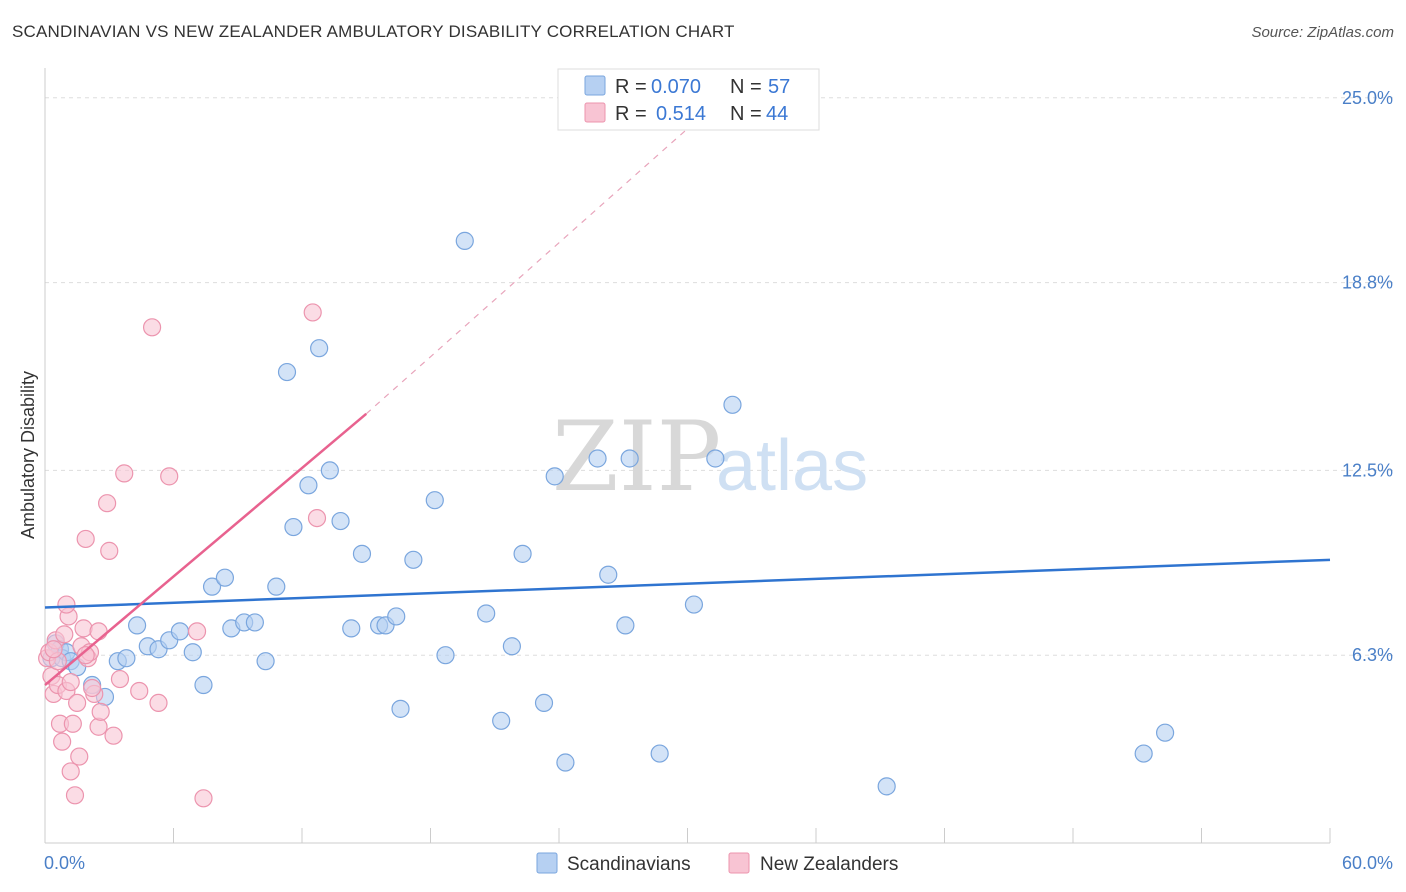  I want to click on y-axis-label: Ambulatory Disability, so click(28, 455).